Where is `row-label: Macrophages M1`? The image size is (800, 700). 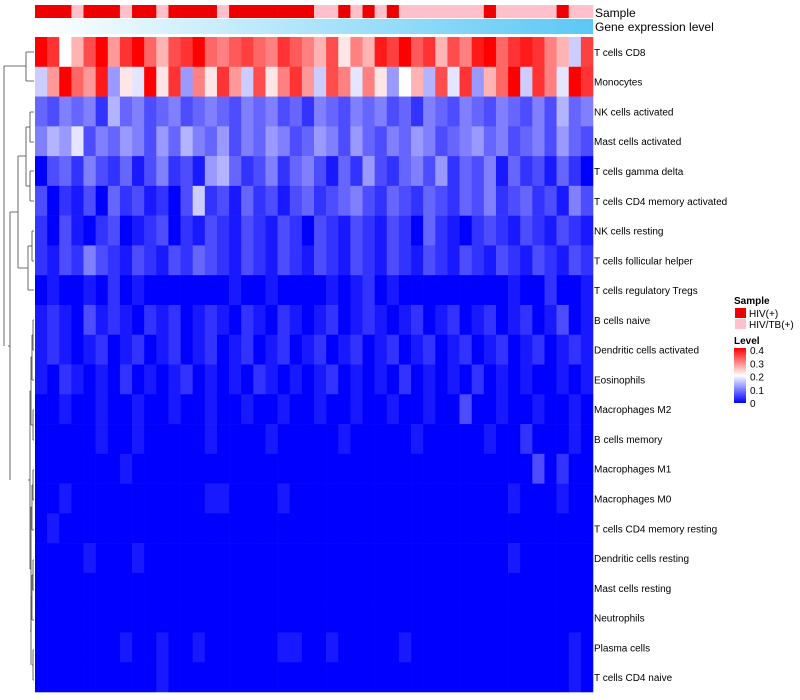 row-label: Macrophages M1 is located at coordinates (633, 470).